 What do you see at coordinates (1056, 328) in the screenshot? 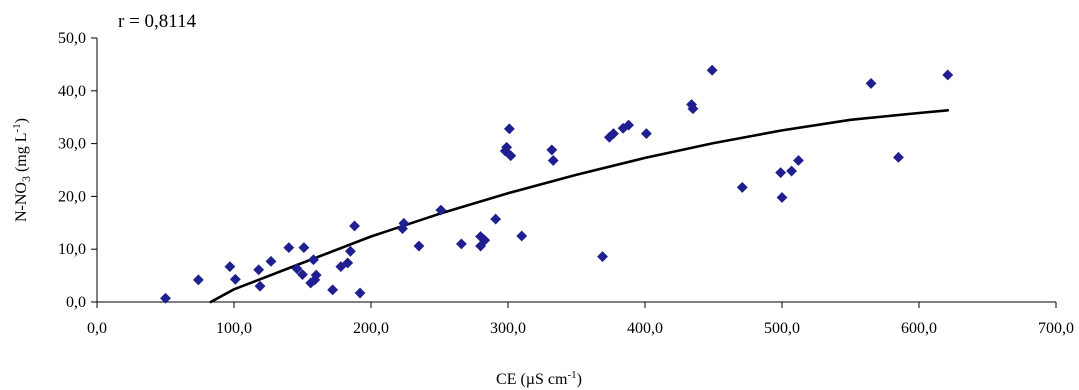
I see `x-tick-label: 700,0` at bounding box center [1056, 328].